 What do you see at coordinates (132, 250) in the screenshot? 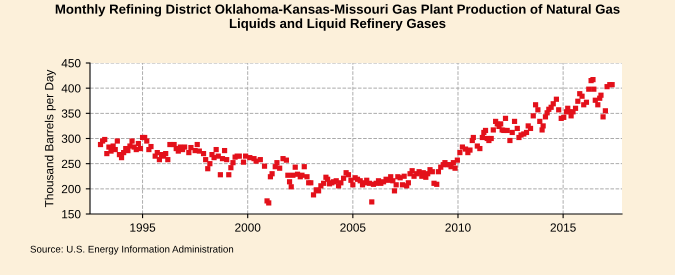
I see `source-note: Source: U.S. Energy Information Administration` at bounding box center [132, 250].